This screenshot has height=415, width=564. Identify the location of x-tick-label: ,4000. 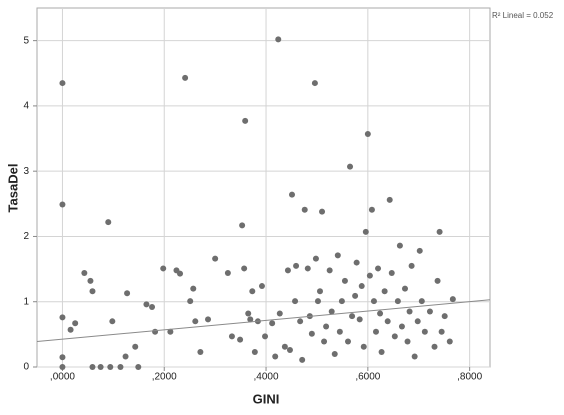
(266, 377).